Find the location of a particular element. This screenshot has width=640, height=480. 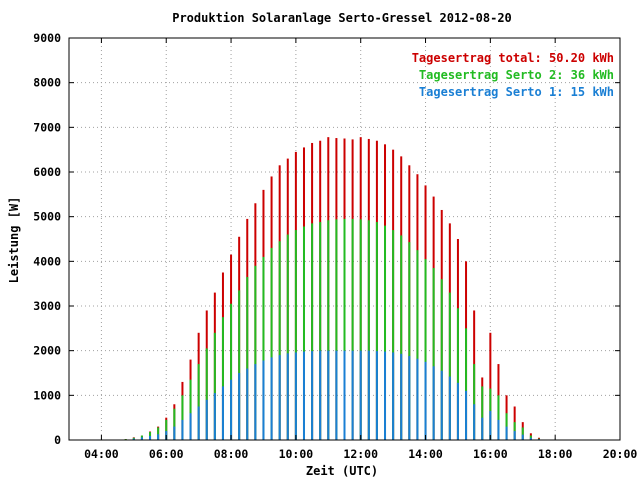

x-tick-label: 12:00 is located at coordinates (360, 454).